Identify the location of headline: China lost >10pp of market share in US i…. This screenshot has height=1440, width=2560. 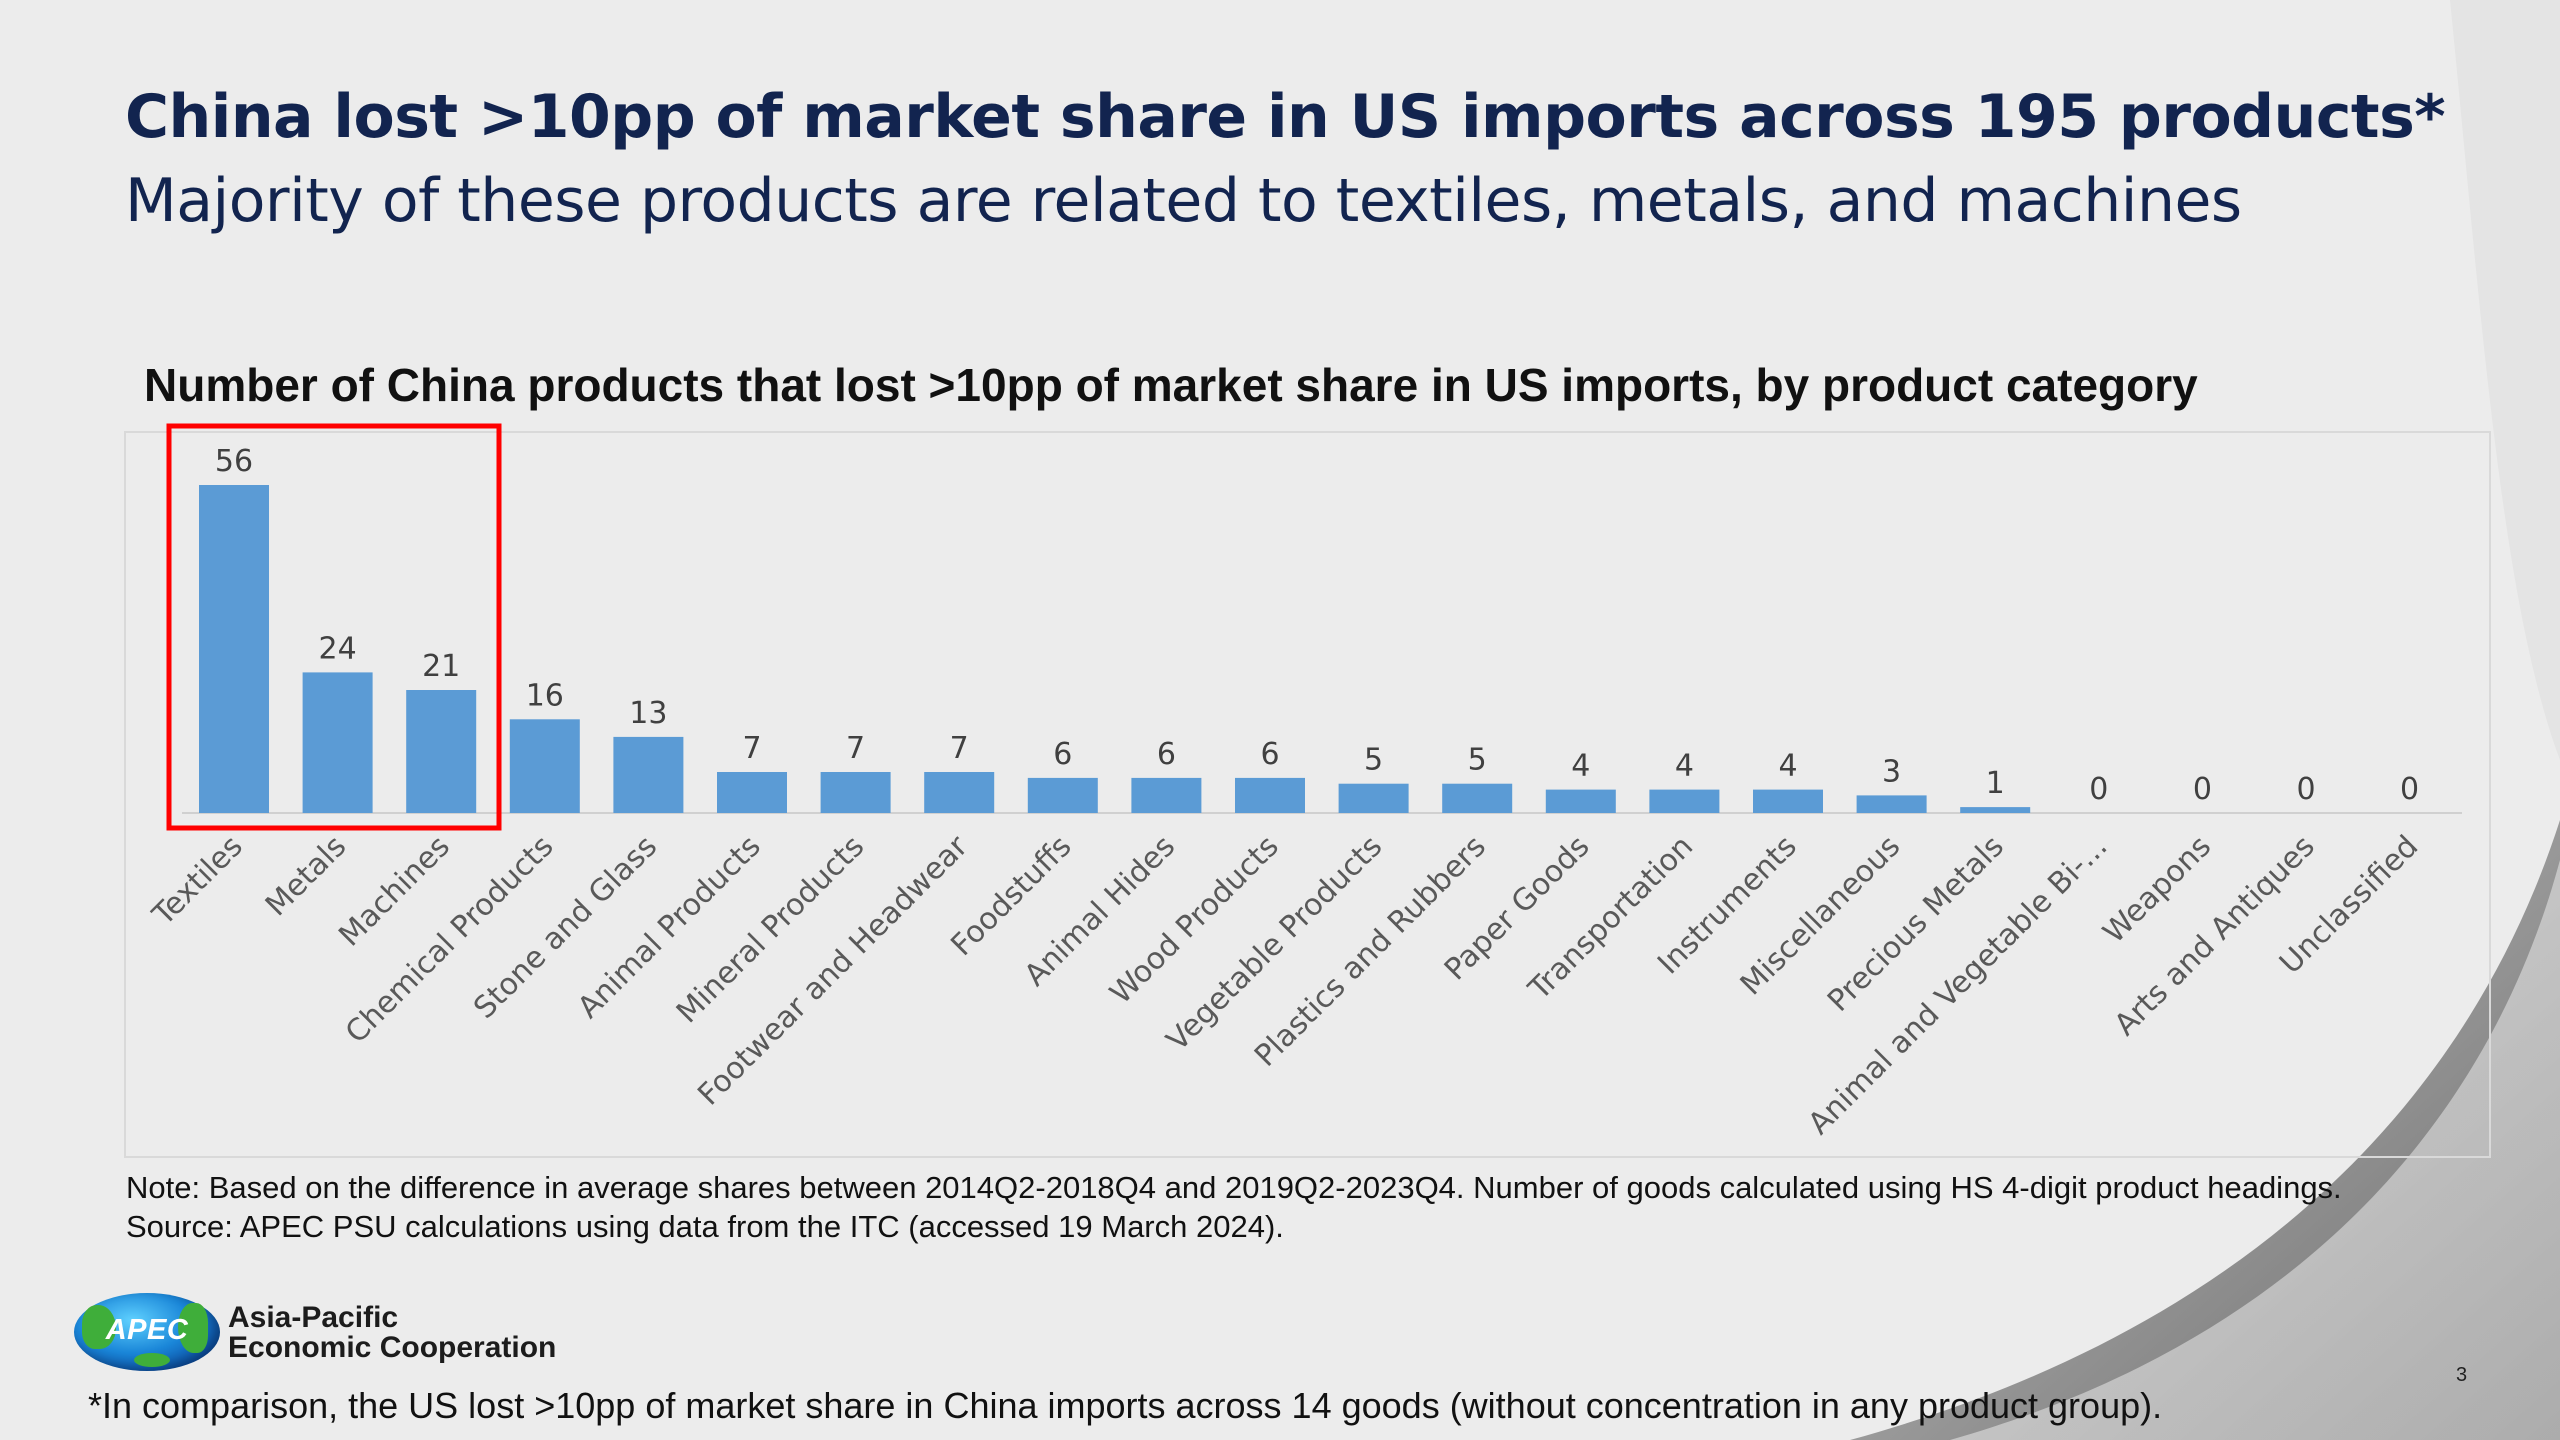
(1285, 117).